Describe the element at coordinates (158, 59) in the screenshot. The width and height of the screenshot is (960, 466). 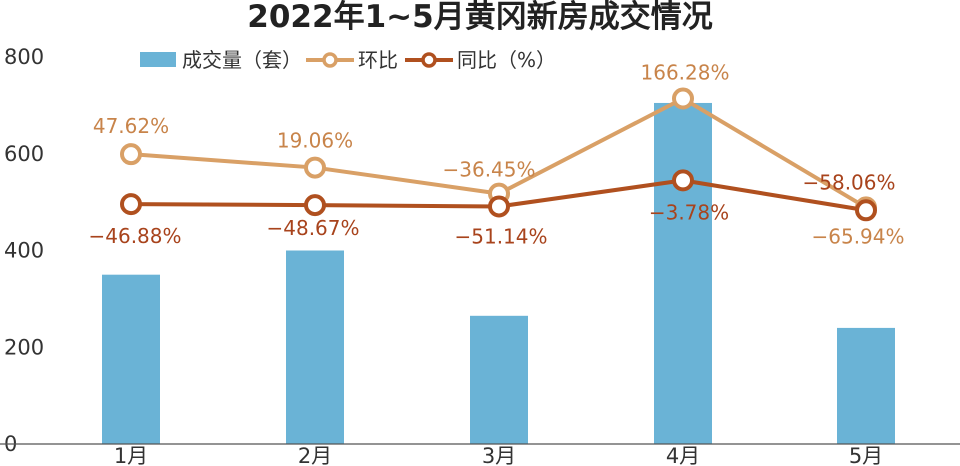
I see `legend-bar-swatch` at that location.